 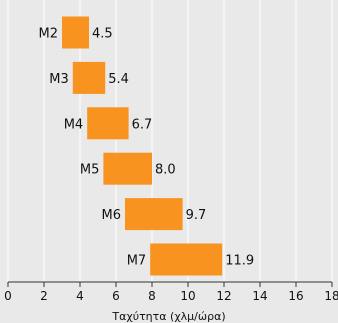 What do you see at coordinates (196, 215) in the screenshot?
I see `value-label: 9.7` at bounding box center [196, 215].